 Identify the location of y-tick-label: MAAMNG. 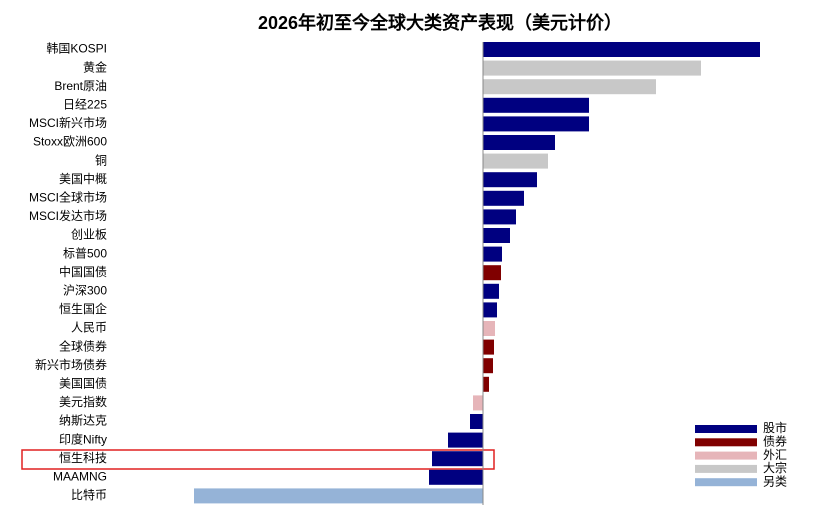
(80, 476).